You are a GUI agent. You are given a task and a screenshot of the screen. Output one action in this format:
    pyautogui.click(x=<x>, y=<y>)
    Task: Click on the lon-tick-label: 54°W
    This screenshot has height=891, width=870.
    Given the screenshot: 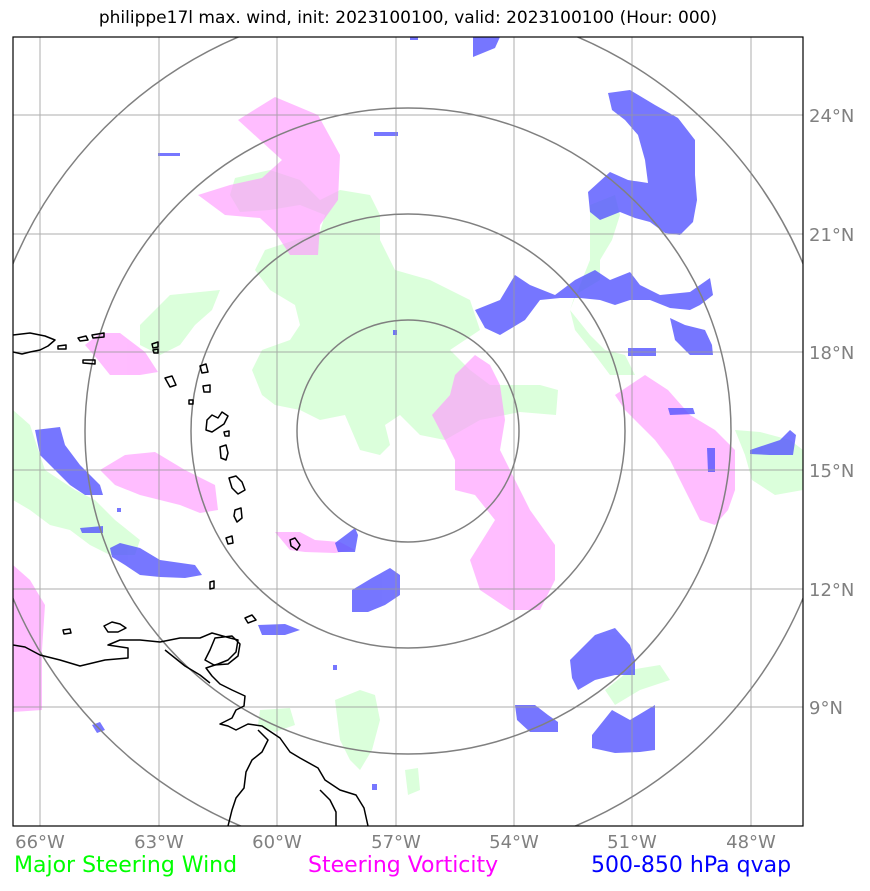 What is the action you would take?
    pyautogui.click(x=514, y=842)
    